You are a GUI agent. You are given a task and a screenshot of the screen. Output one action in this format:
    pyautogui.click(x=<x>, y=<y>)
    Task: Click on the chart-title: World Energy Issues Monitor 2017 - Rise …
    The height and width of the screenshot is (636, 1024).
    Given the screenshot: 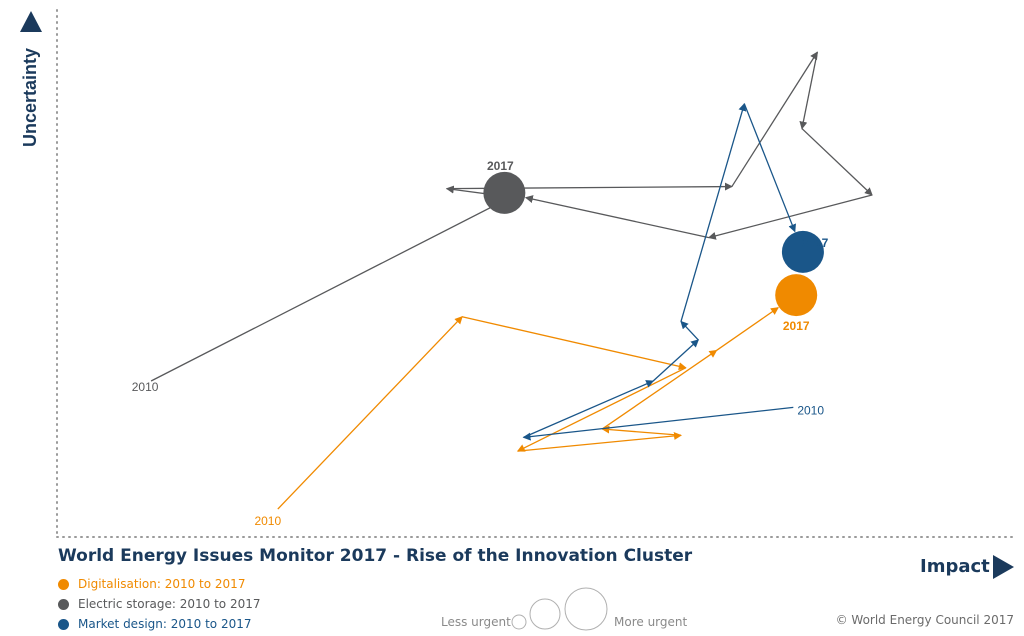 What is the action you would take?
    pyautogui.click(x=375, y=556)
    